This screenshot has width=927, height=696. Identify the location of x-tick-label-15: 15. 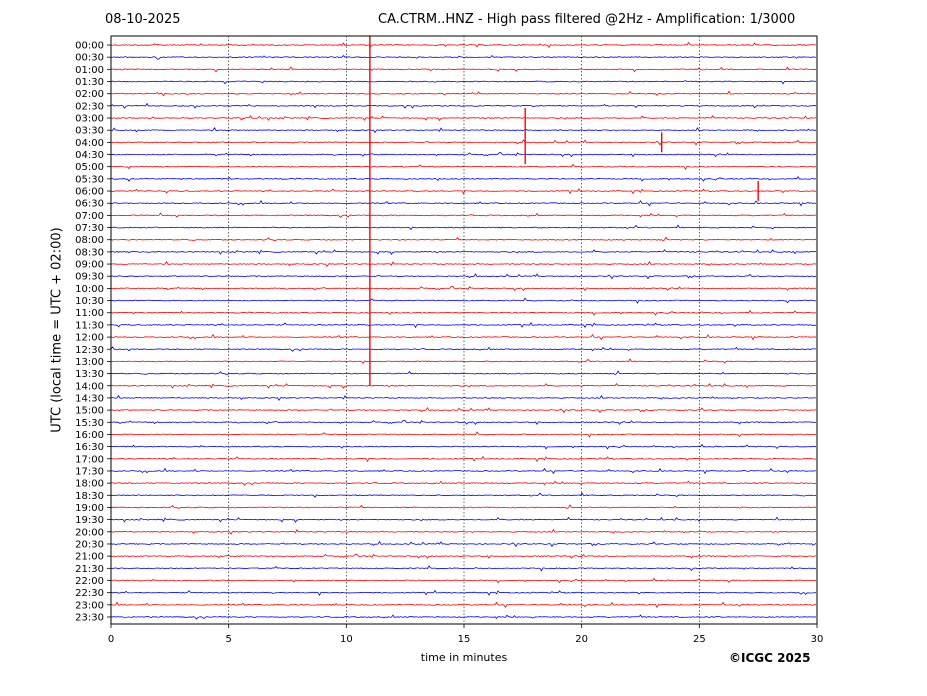
(464, 639).